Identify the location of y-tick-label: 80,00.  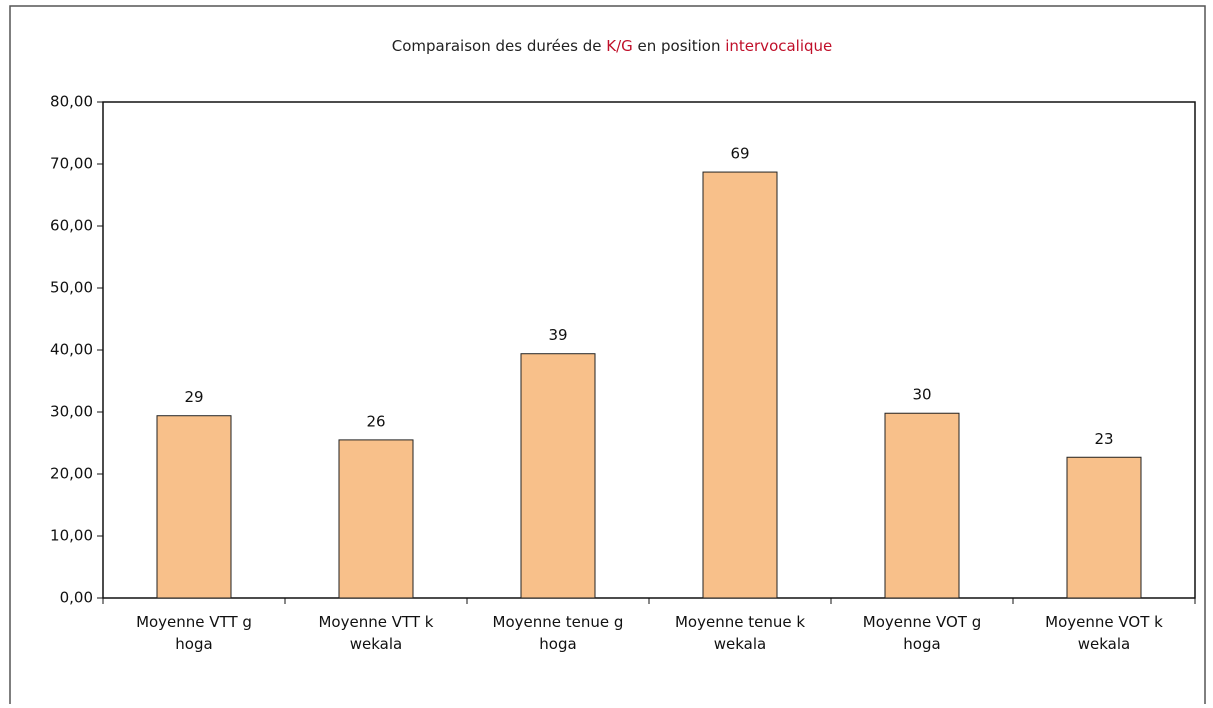
(71, 102).